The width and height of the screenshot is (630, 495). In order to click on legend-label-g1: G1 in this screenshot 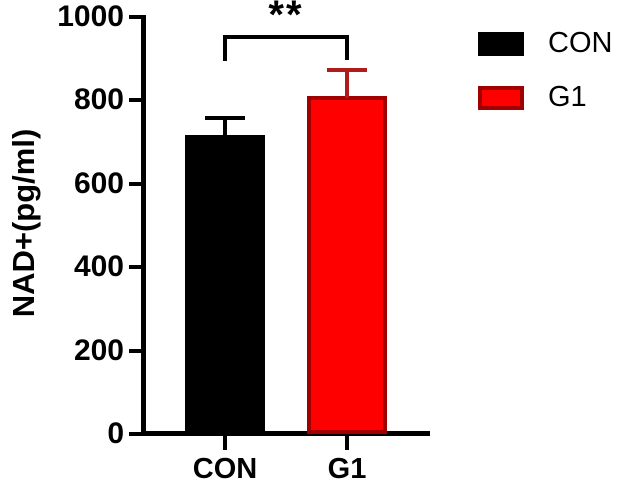, I will do `click(567, 97)`.